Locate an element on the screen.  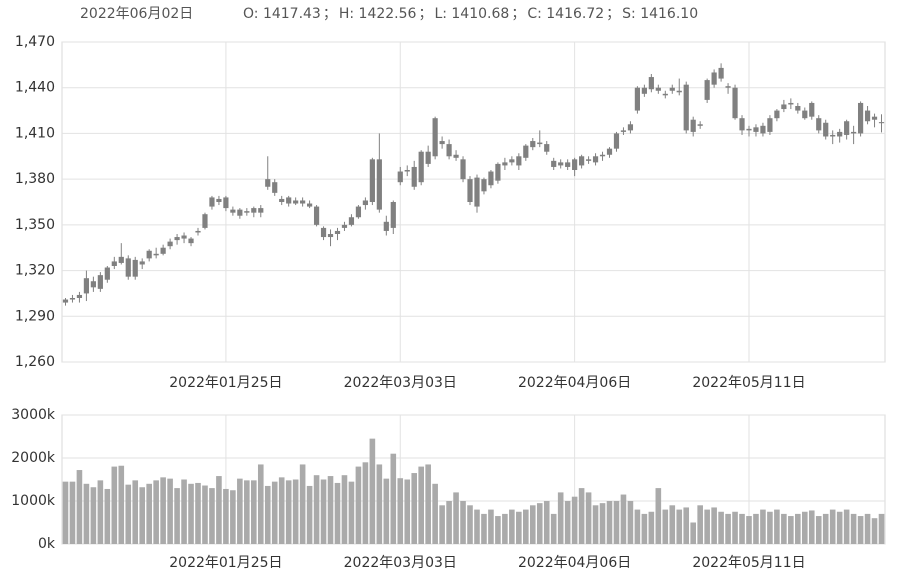
x-tick-label: 2022年04月06日 is located at coordinates (574, 383).